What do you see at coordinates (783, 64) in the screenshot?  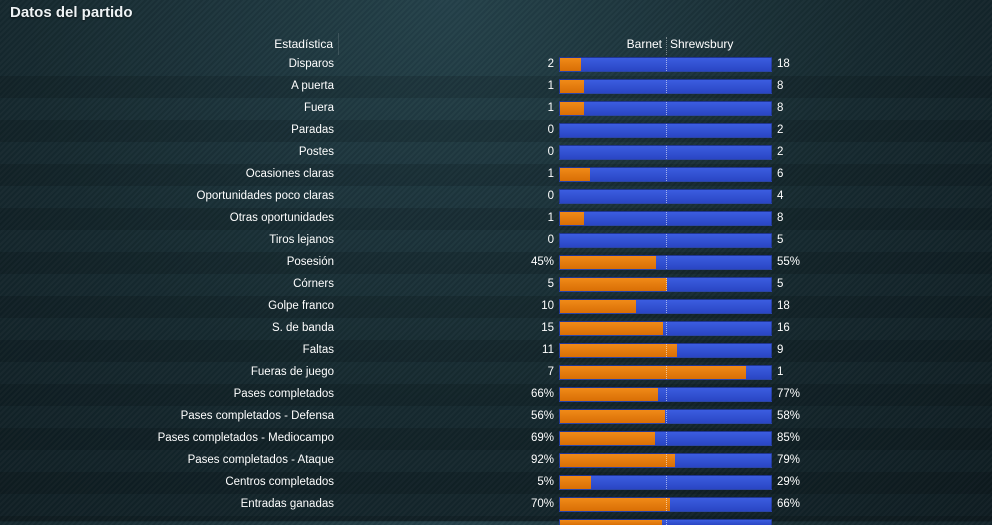 I see `away-value: 18` at bounding box center [783, 64].